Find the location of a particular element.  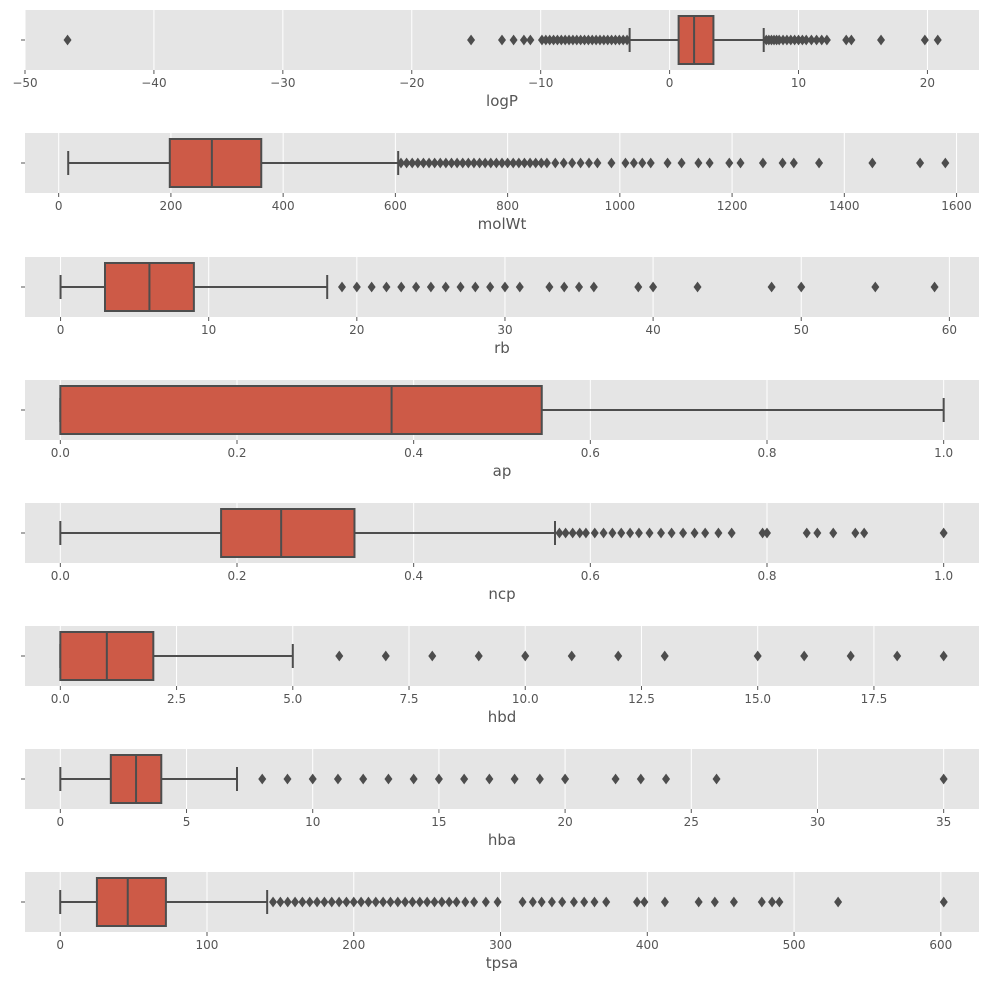

x-tick-label: 0.2 is located at coordinates (236, 576).